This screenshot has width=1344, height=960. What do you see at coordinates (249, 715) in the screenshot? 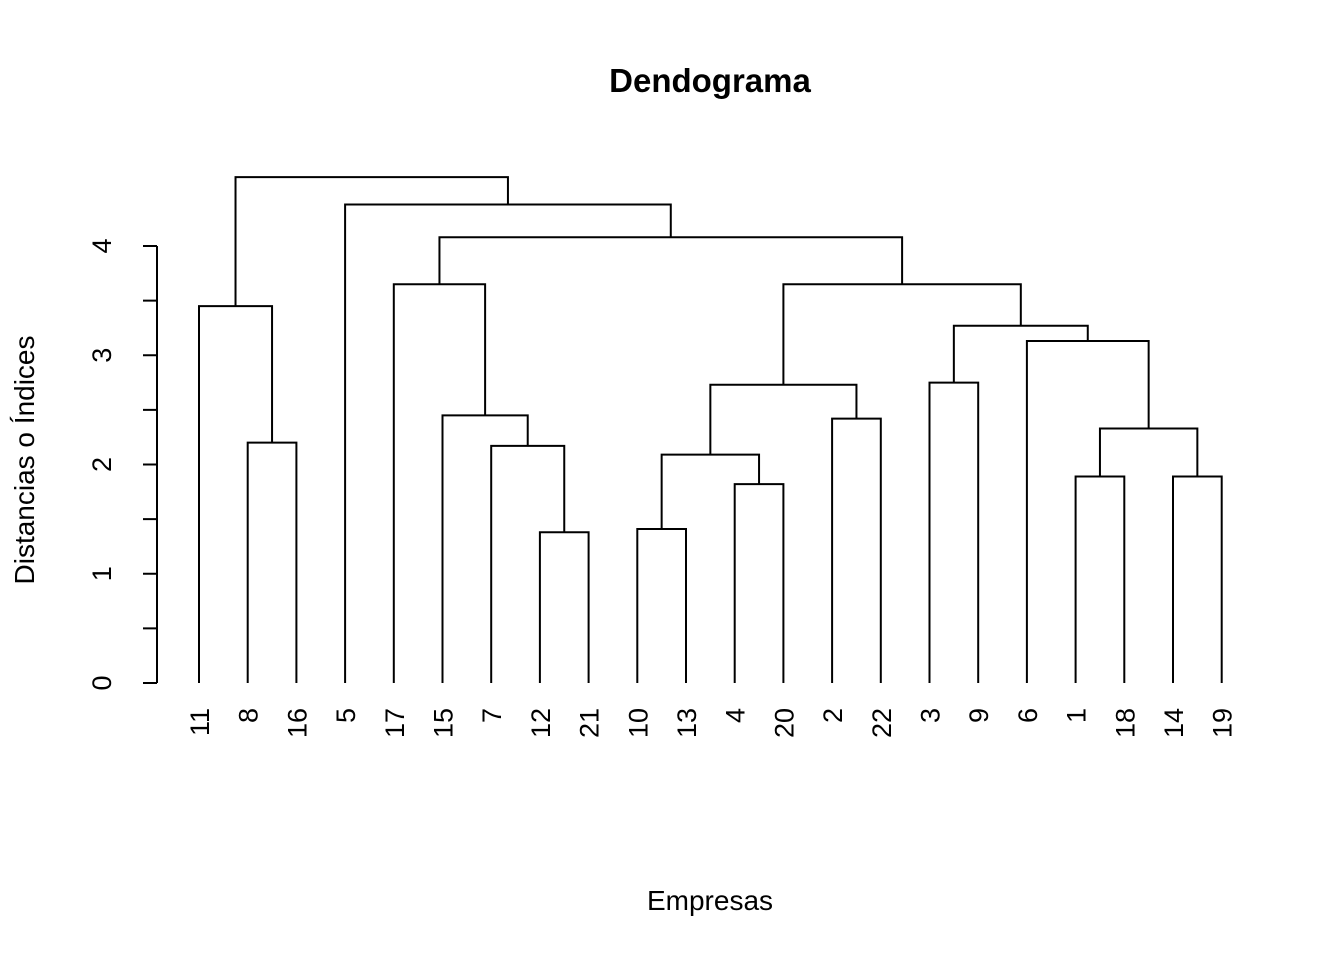
I see `leaf-label: 8` at bounding box center [249, 715].